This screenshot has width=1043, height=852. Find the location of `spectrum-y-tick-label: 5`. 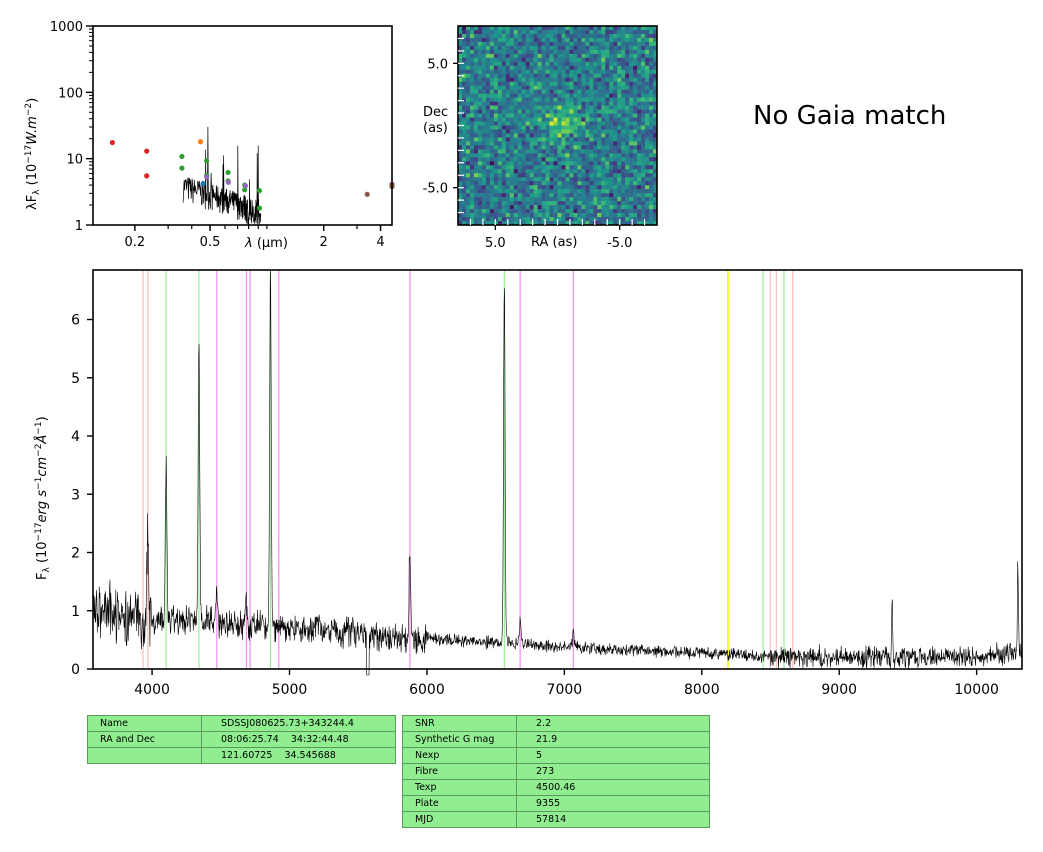

spectrum-y-tick-label: 5 is located at coordinates (75, 379).